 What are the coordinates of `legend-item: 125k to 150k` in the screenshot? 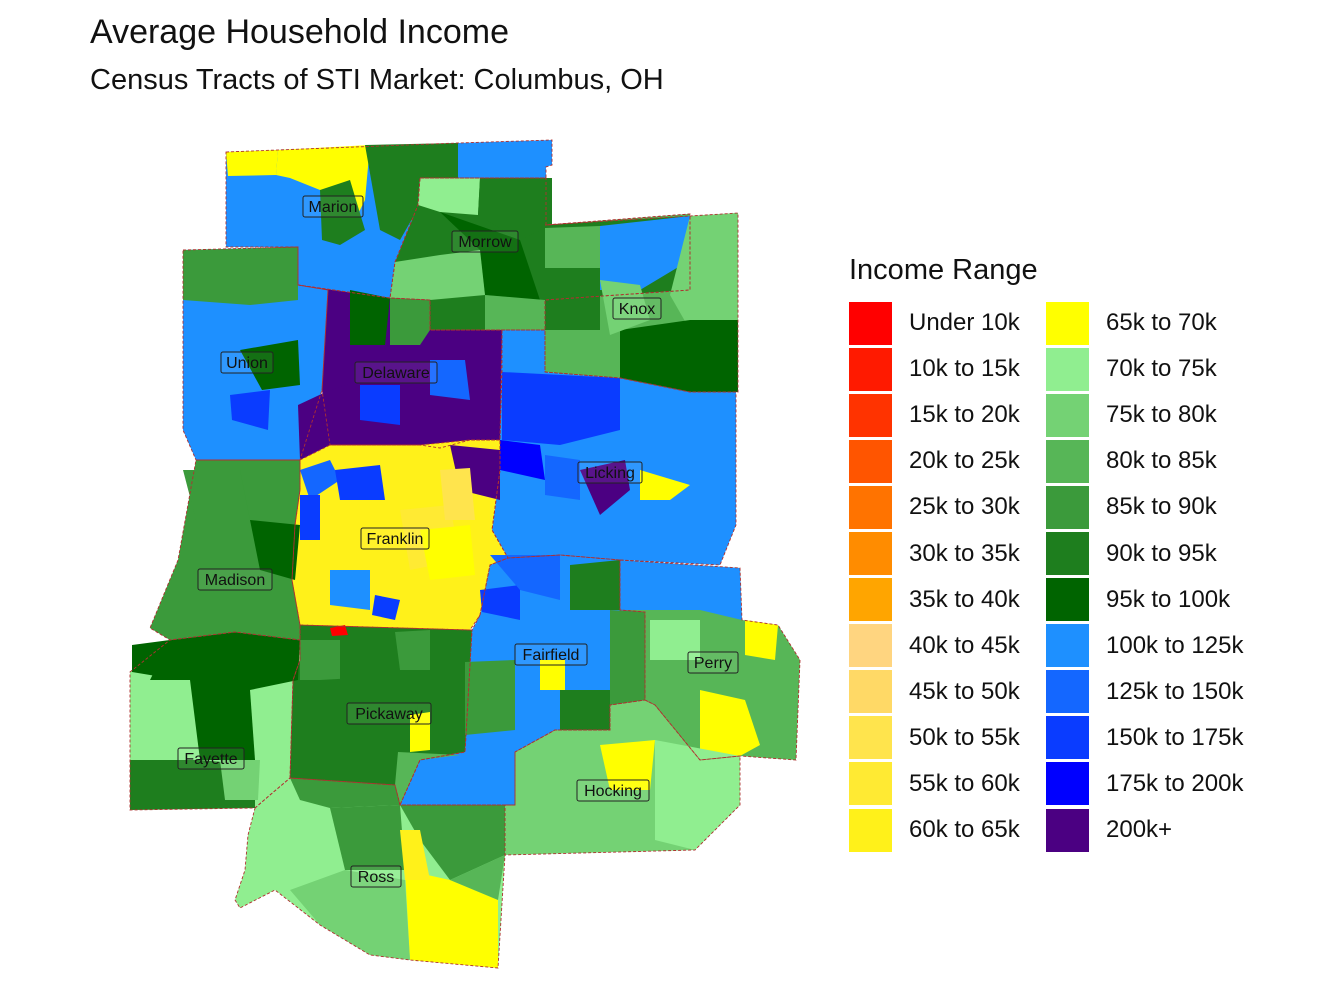 It's located at (1144, 692).